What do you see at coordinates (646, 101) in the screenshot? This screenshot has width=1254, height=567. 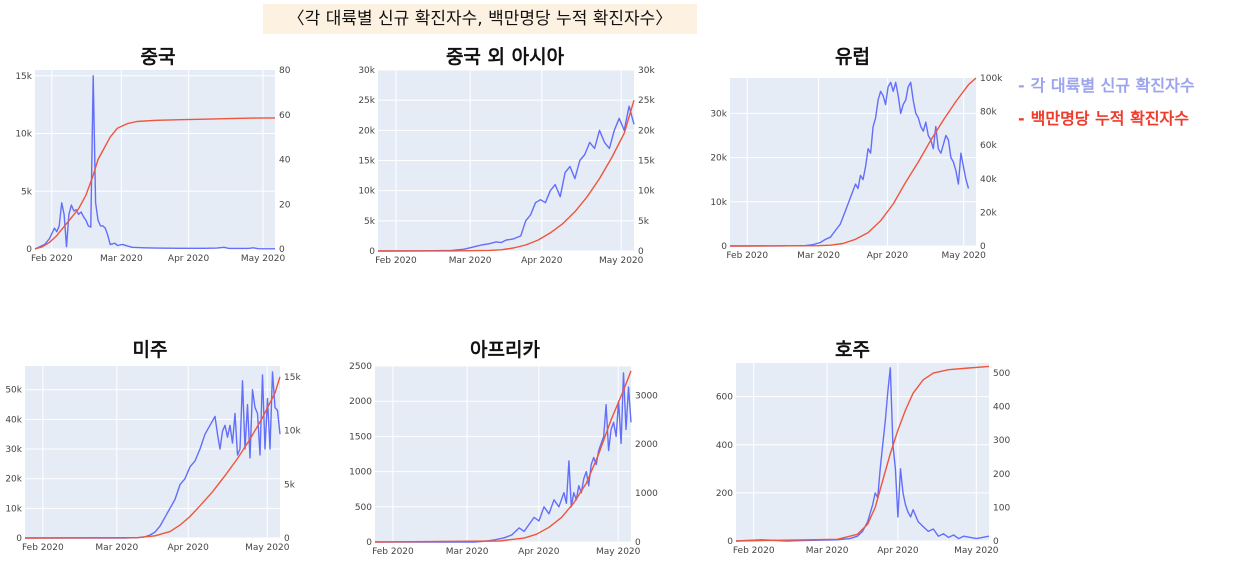 I see `y-right-tick-label: 25k` at bounding box center [646, 101].